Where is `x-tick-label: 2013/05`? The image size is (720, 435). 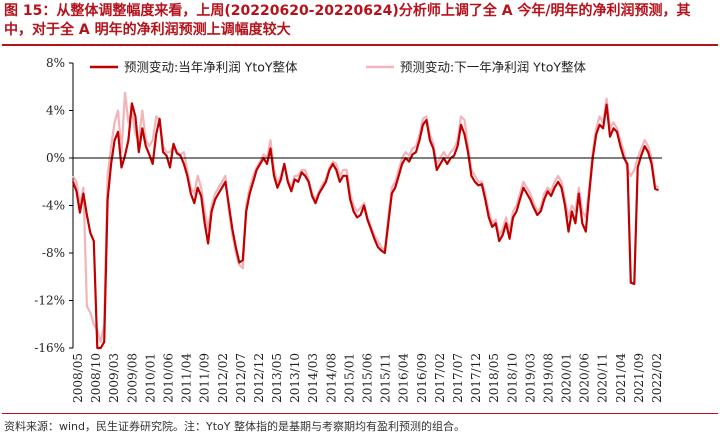 x-tick-label: 2013/05 is located at coordinates (277, 378).